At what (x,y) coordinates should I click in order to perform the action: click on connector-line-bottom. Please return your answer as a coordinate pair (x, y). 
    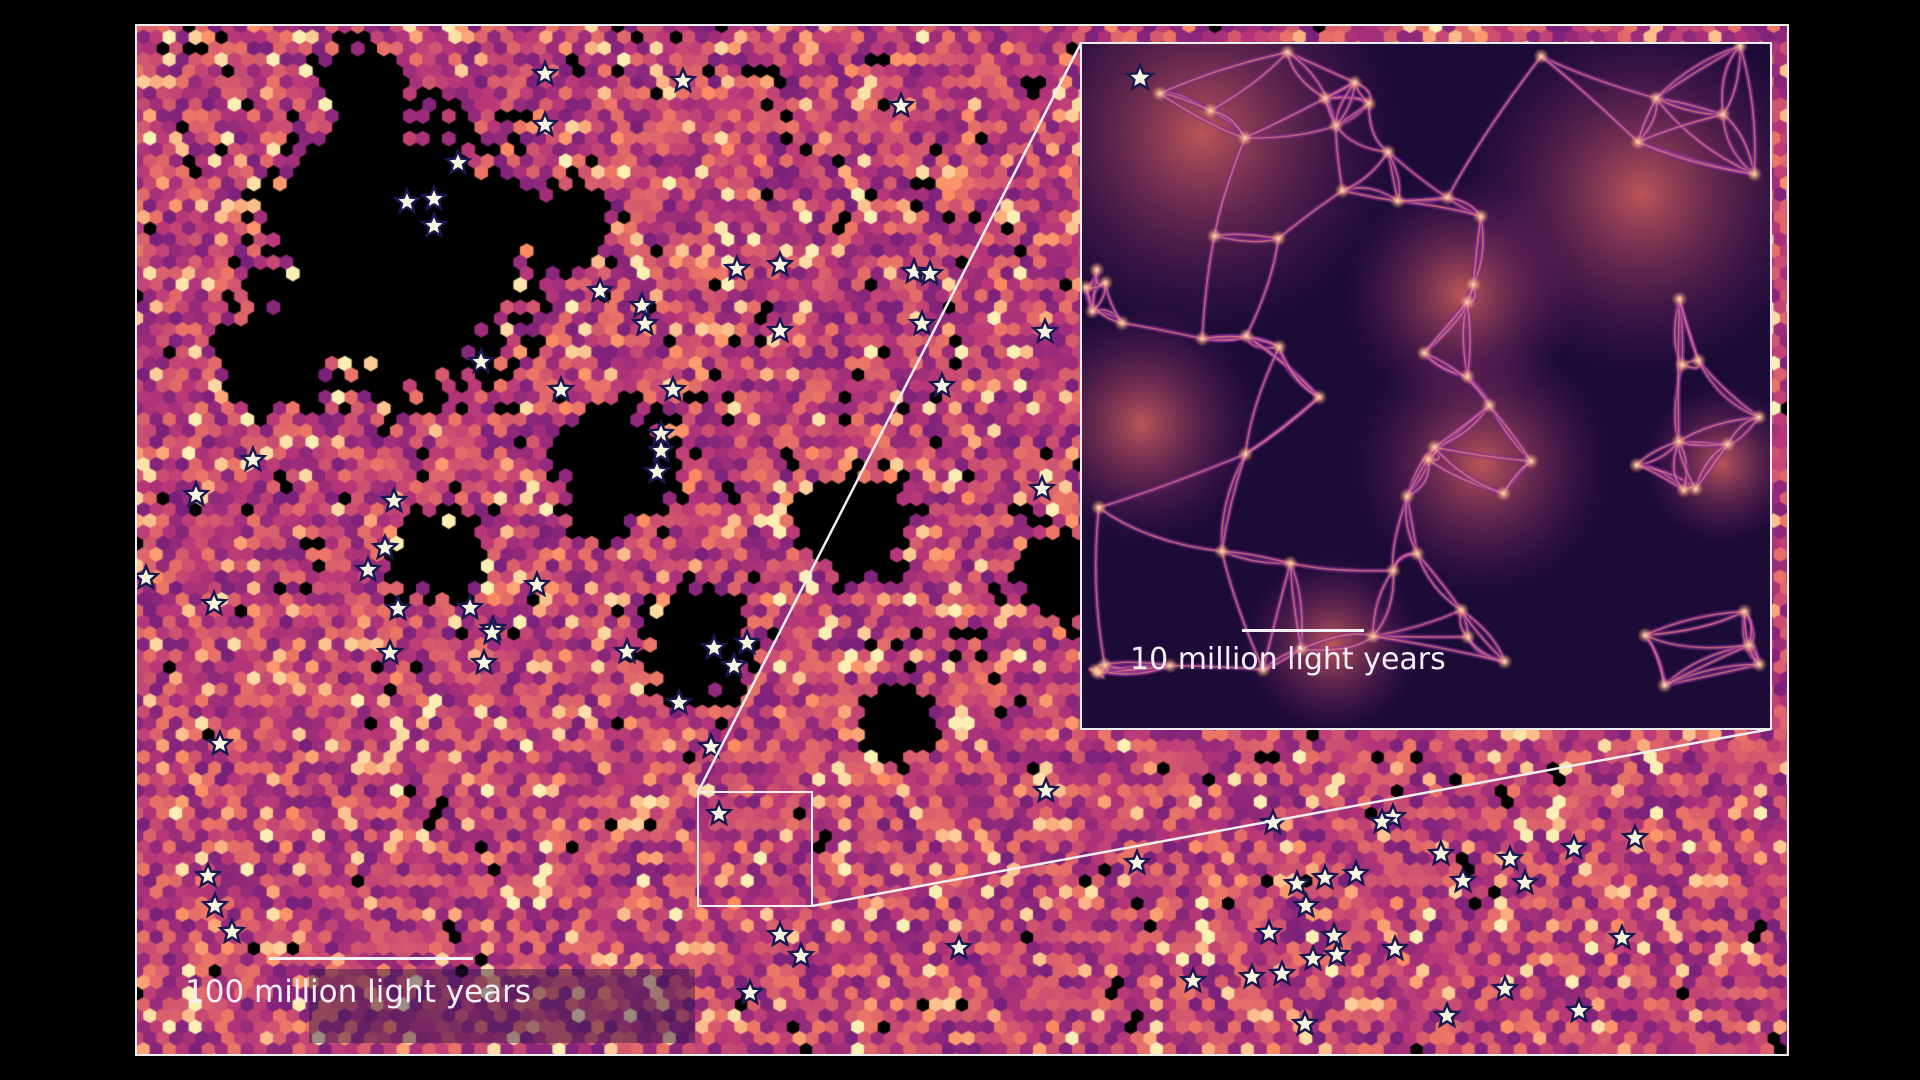
    Looking at the image, I should click on (1291, 817).